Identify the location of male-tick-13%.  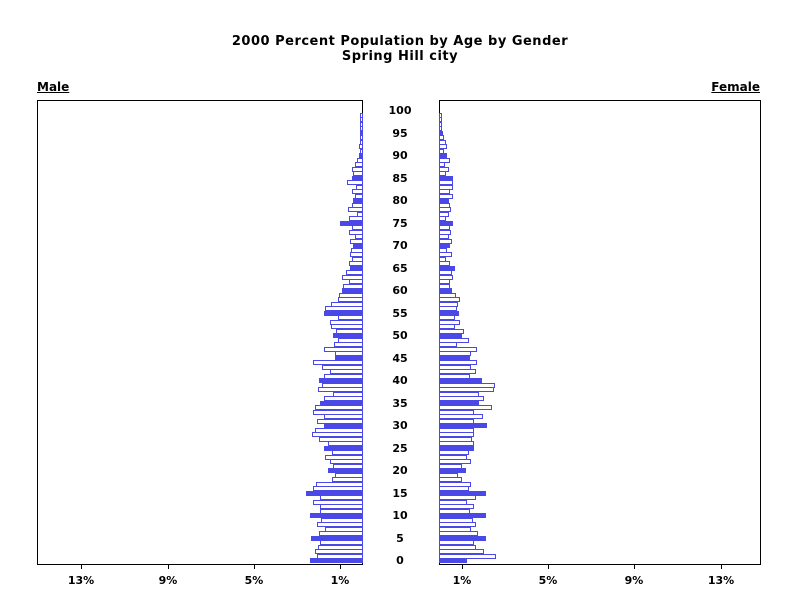
(81, 566).